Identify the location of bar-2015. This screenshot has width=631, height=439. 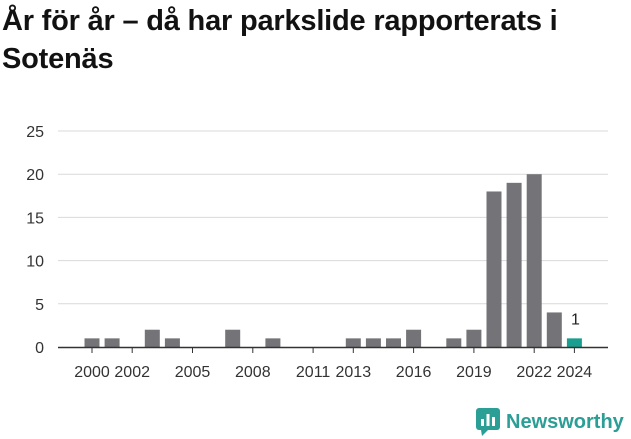
(393, 342).